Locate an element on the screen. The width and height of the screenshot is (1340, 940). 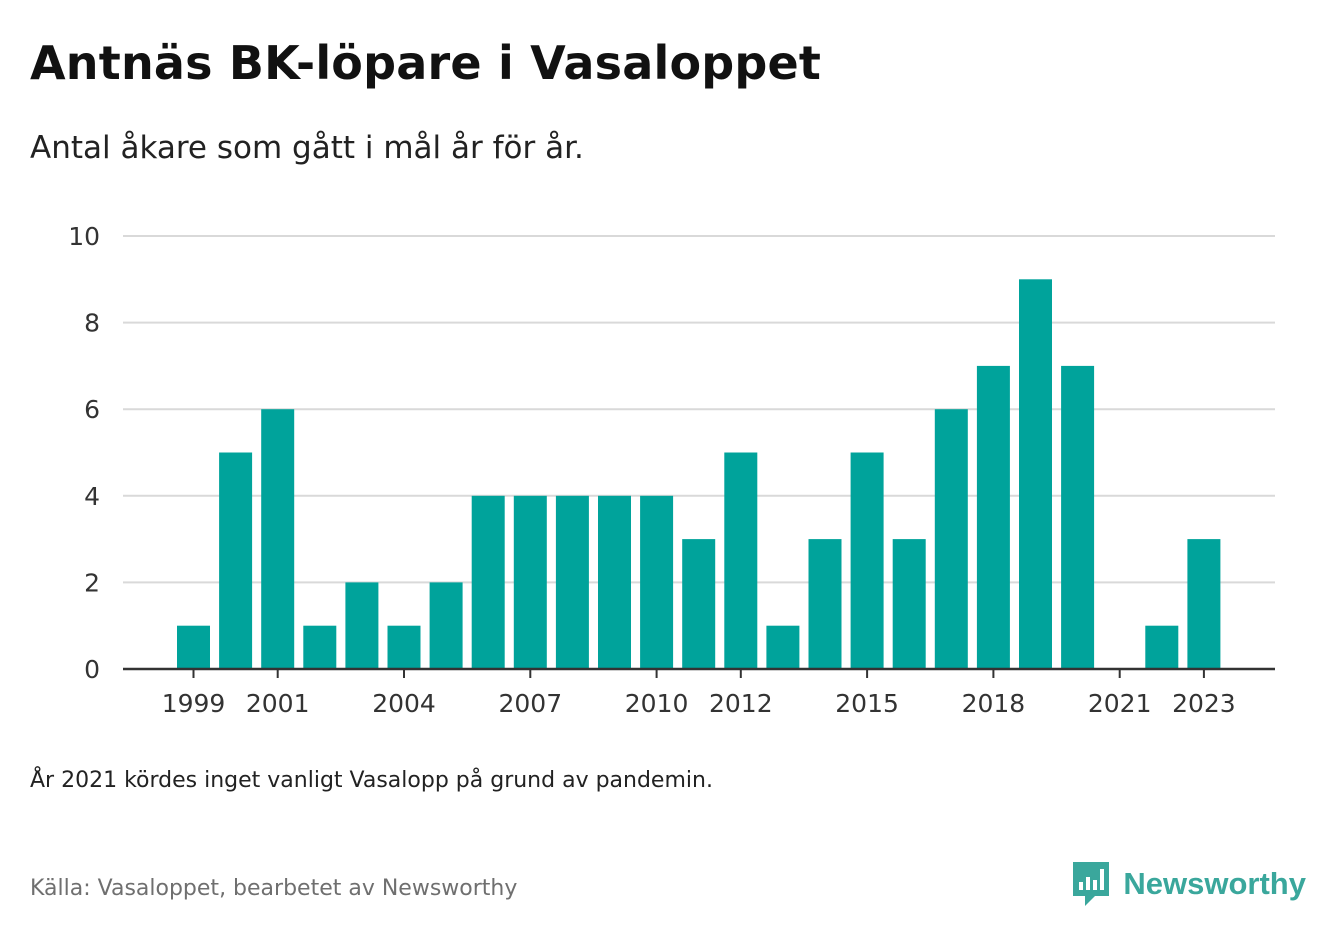
newsworthy-logo: Newsworthy is located at coordinates (1188, 884).